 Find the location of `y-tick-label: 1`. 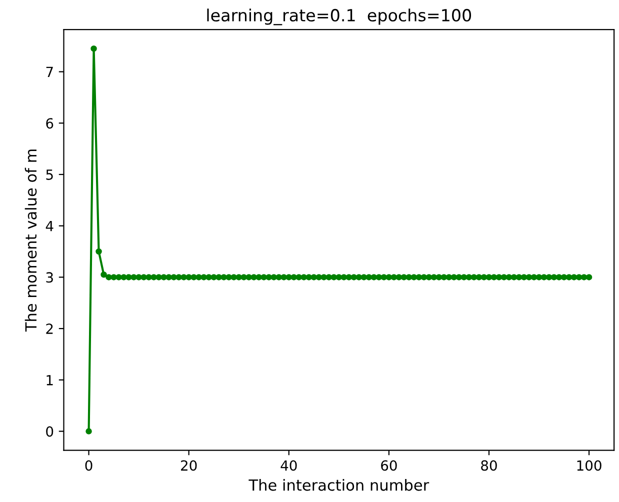

y-tick-label: 1 is located at coordinates (49, 380).